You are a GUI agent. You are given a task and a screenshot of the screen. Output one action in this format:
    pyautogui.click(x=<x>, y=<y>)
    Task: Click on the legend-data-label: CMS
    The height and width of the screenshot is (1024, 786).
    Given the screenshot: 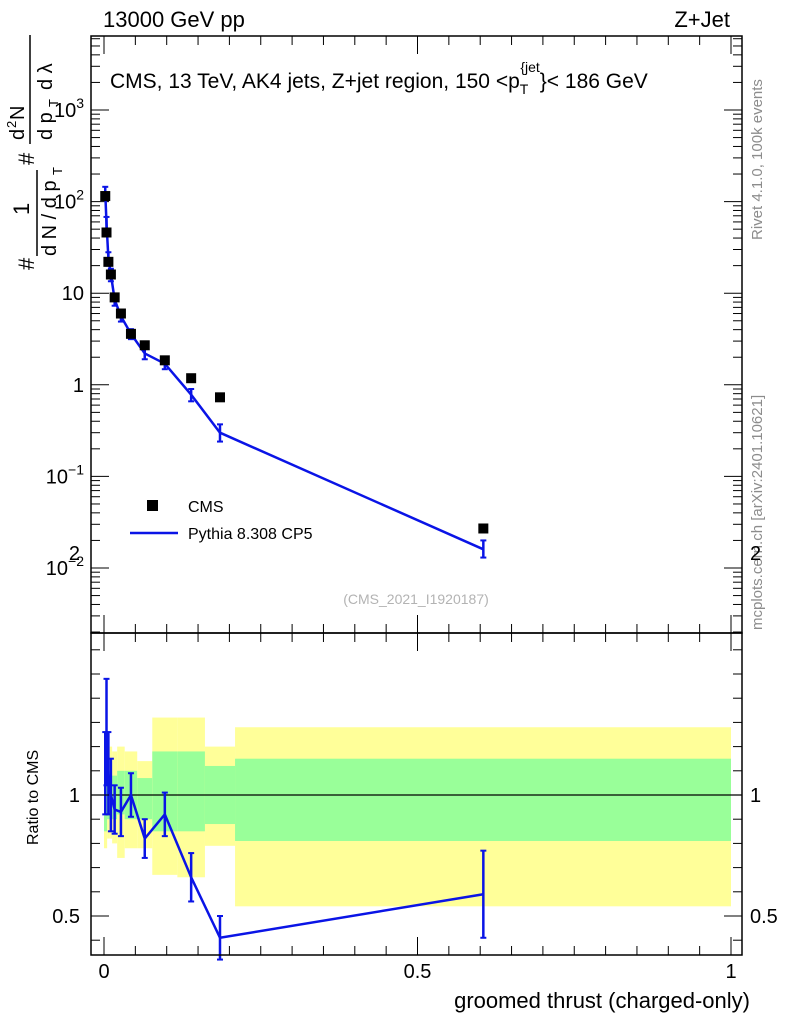 What is the action you would take?
    pyautogui.click(x=206, y=507)
    